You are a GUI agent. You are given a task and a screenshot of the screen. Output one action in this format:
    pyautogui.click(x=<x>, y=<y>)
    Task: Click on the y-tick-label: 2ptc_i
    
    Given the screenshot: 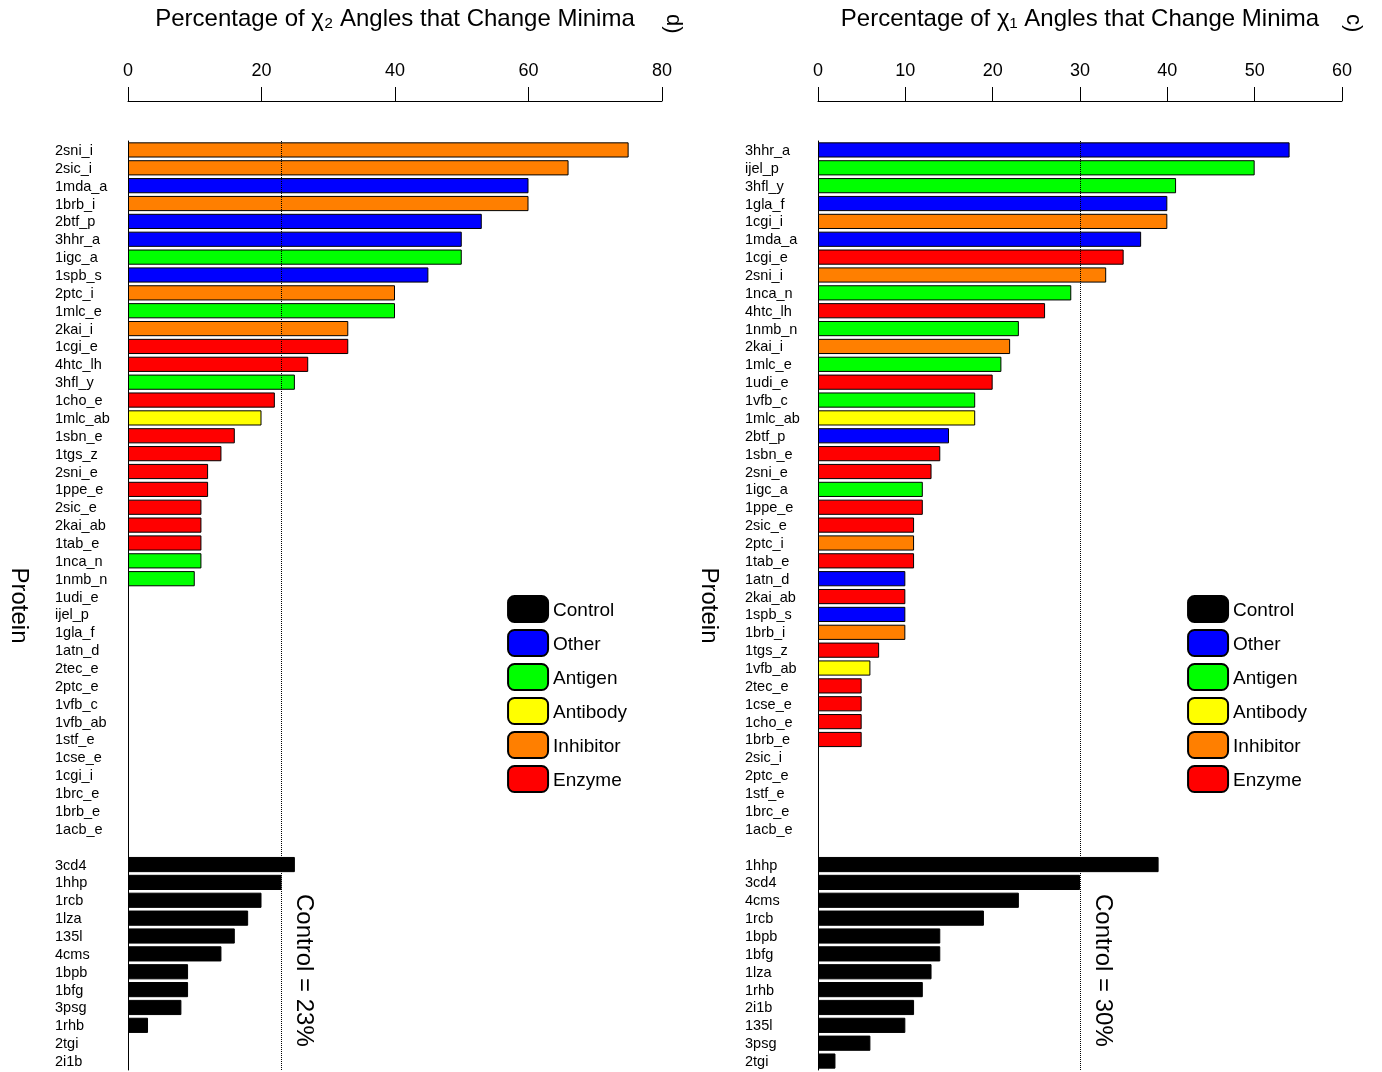 What is the action you would take?
    pyautogui.click(x=764, y=542)
    